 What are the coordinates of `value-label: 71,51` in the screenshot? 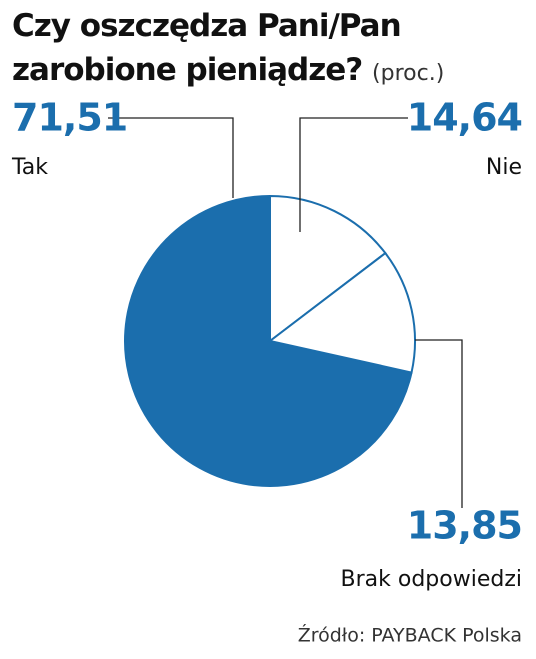 It's located at (69, 118).